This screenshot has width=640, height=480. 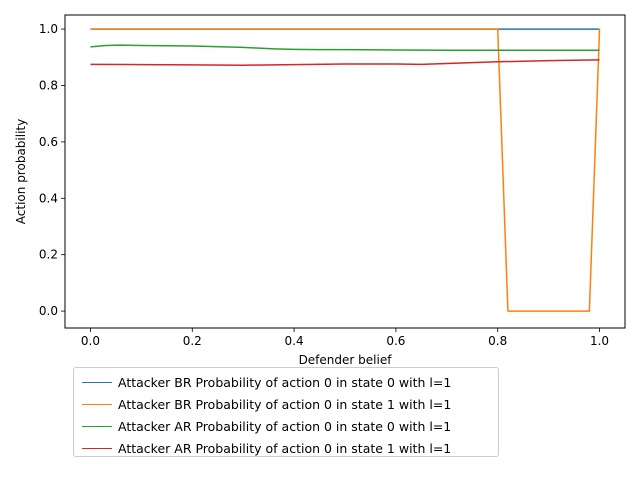 I want to click on x-tick-label: 0.4, so click(x=294, y=341).